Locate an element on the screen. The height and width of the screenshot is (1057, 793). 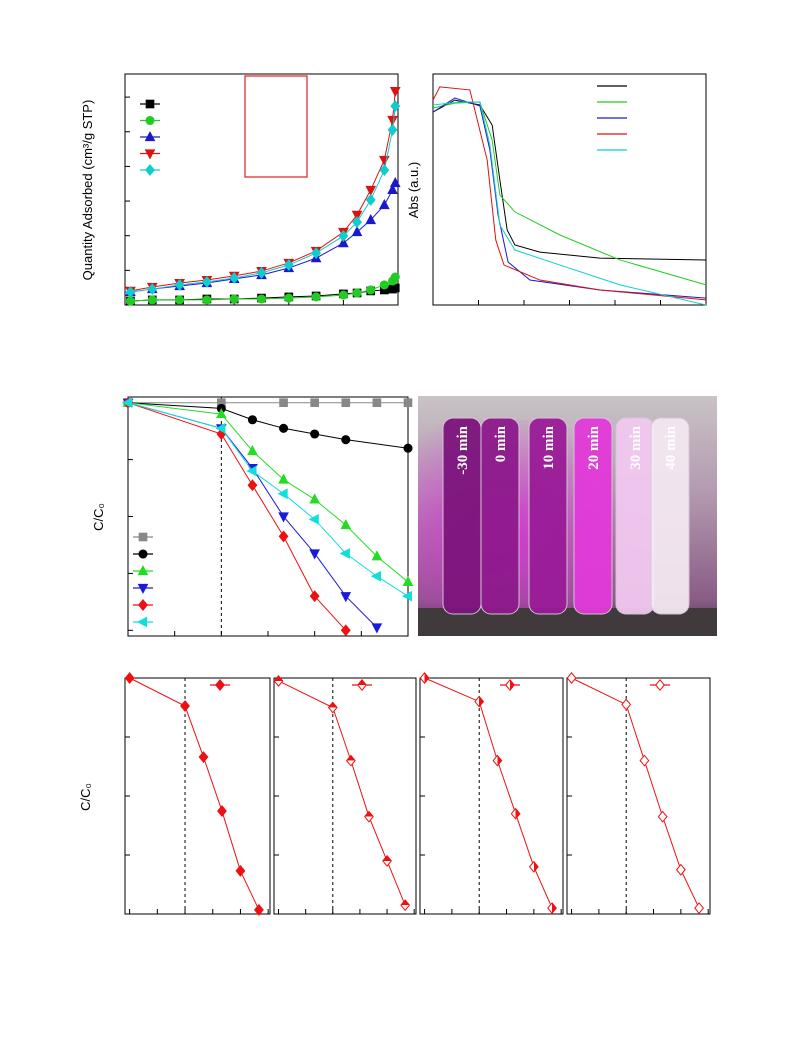
tube-label: 30 min is located at coordinates (636, 447).